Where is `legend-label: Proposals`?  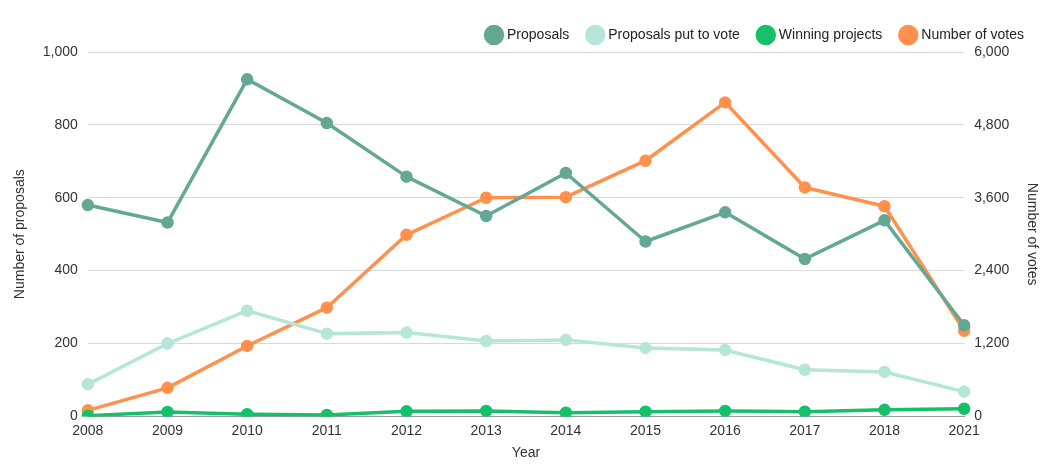
legend-label: Proposals is located at coordinates (538, 33).